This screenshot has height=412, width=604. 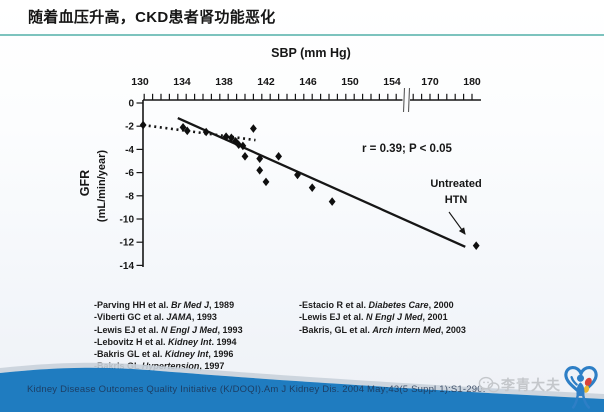 What do you see at coordinates (127, 266) in the screenshot?
I see `svg-text: -14` at bounding box center [127, 266].